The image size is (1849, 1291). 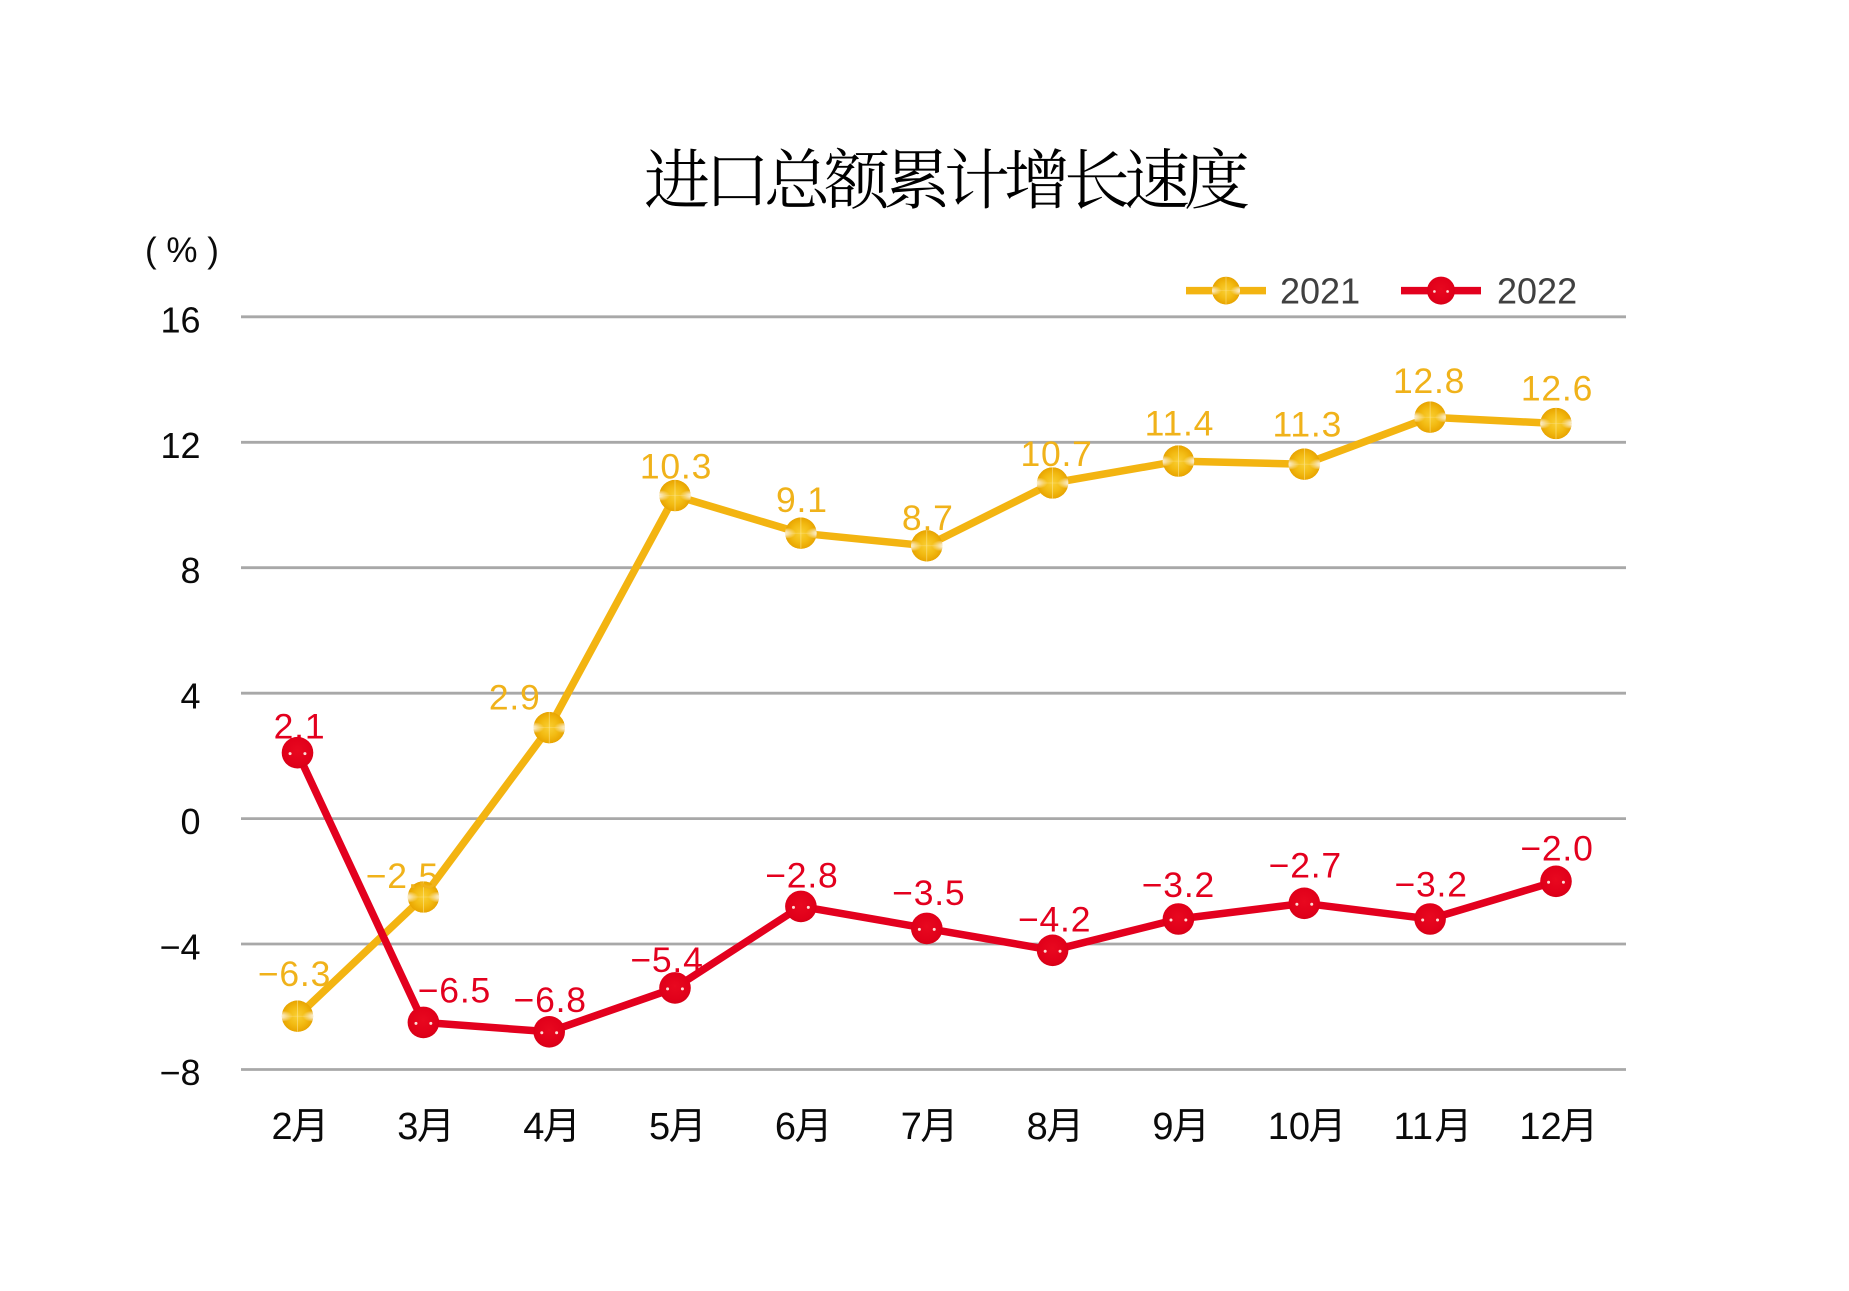 I want to click on svg-text: 11.4, so click(x=1180, y=424).